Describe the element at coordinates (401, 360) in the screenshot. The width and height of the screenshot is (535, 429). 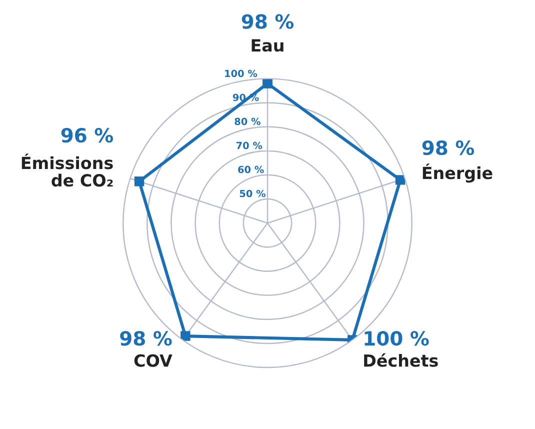
I see `spoke-label: Déchets` at that location.